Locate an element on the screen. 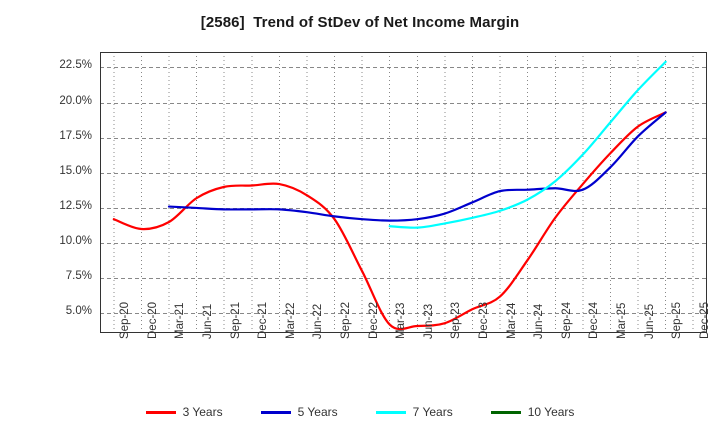 The height and width of the screenshot is (440, 720). x-axis-tick-label: Jun-24 is located at coordinates (539, 321).